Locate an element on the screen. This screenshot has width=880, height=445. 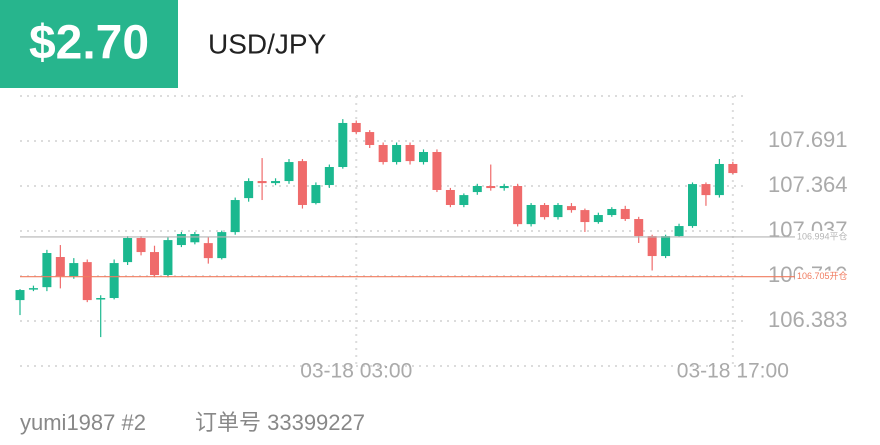
position-label: 106.705开仓 is located at coordinates (822, 275).